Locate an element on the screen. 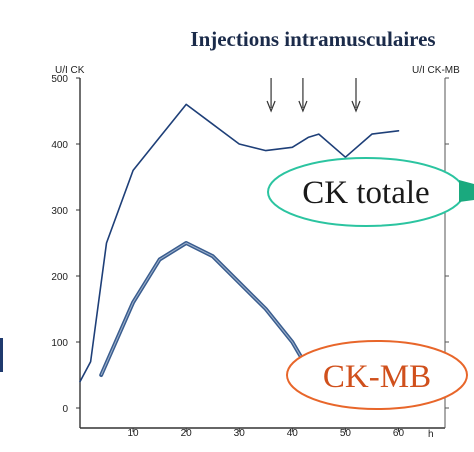 The height and width of the screenshot is (452, 474). chart-title: Injections intramusculaires is located at coordinates (312, 39).